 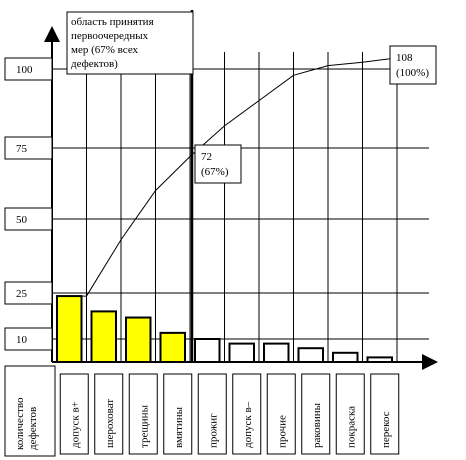 I want to click on y-tick-50: 50, so click(x=28, y=219).